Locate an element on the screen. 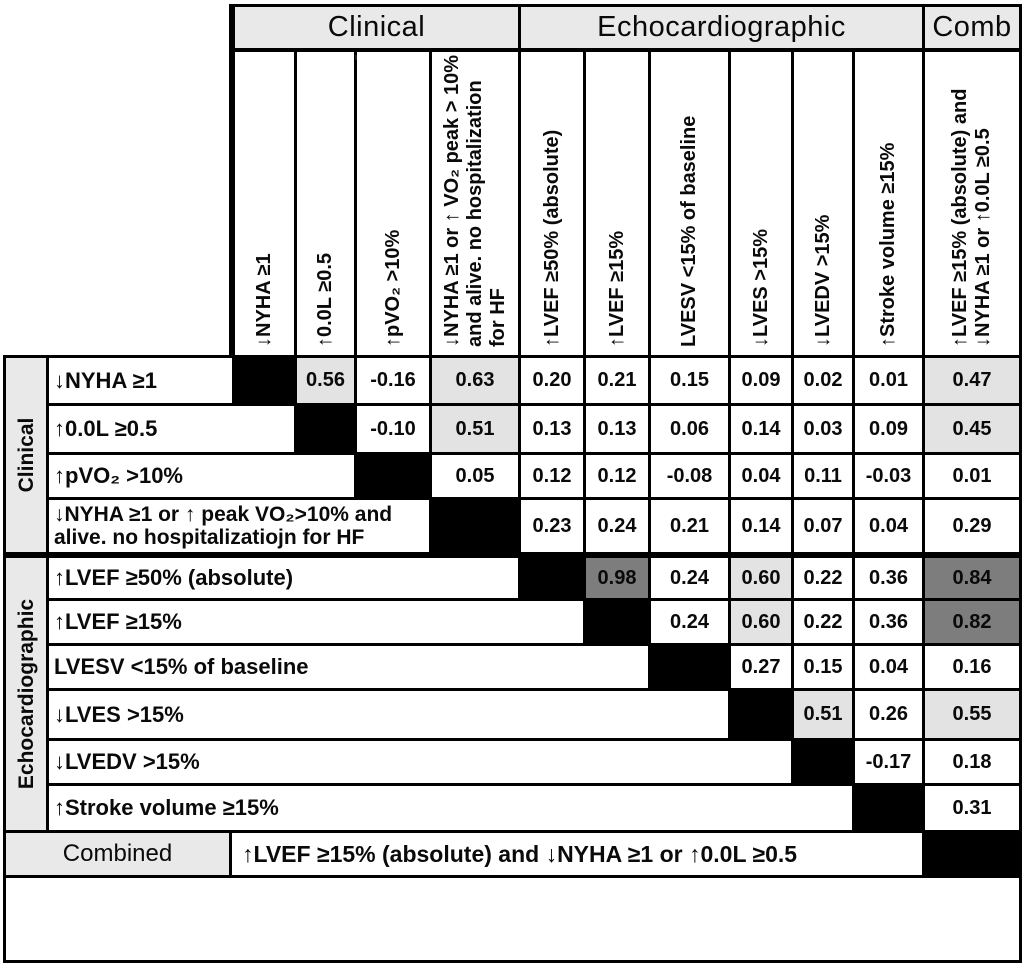 This screenshot has height=969, width=1024. row-label-6: LVESV <15% of baseline is located at coordinates (348, 667).